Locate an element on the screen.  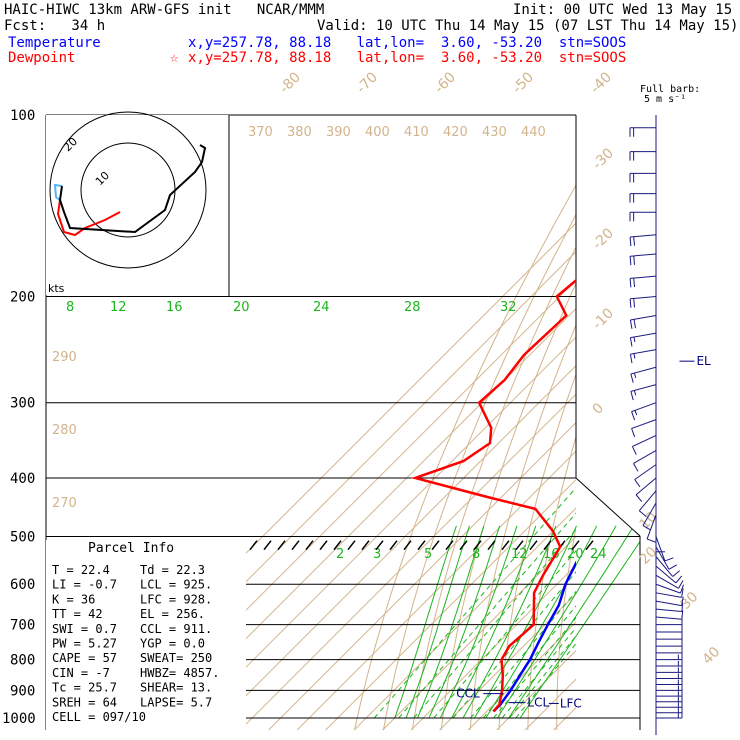
isotherm-label: -30 is located at coordinates (603, 158).